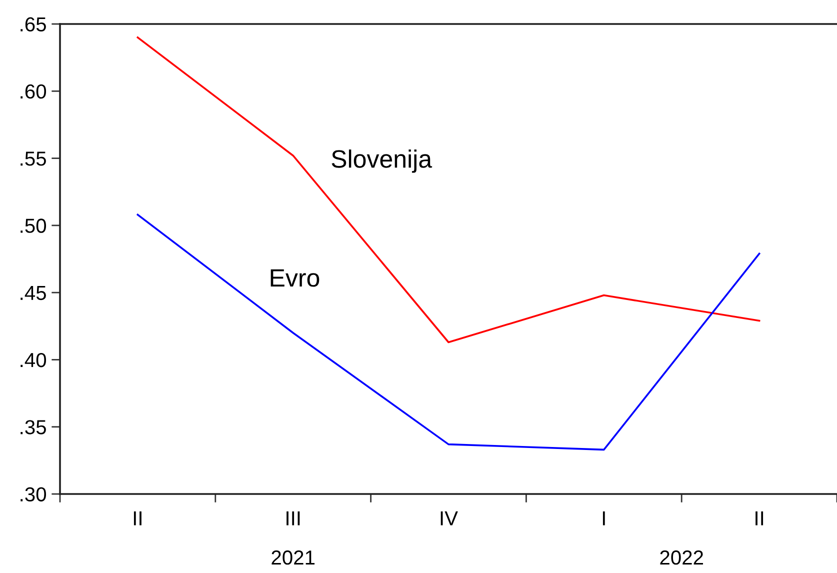 This screenshot has width=837, height=573. I want to click on x-tick-label: IV, so click(449, 518).